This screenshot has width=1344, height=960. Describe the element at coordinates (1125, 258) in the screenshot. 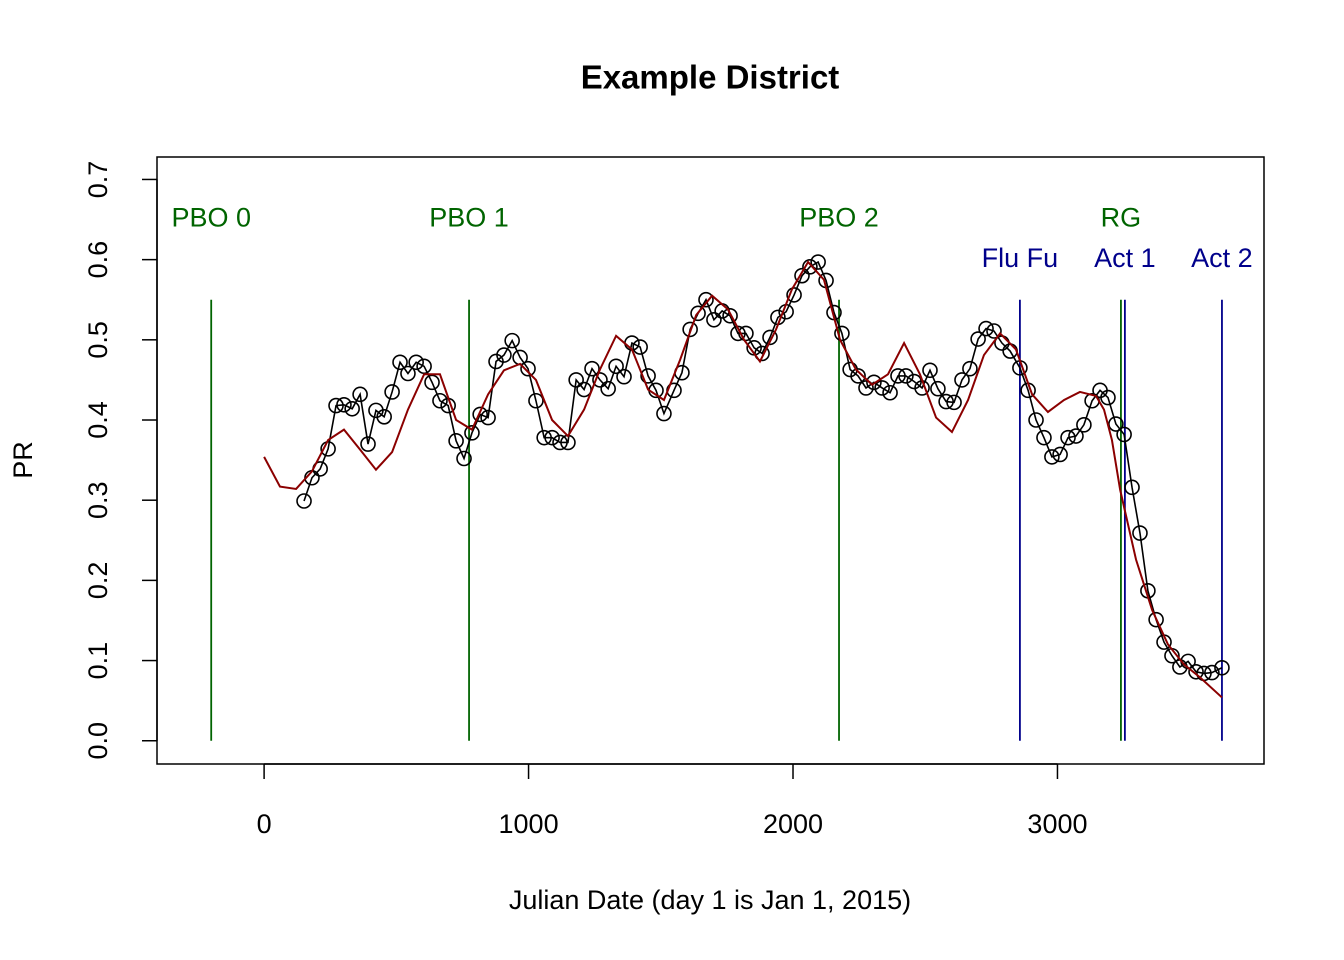

I see `event-label: Act 1` at that location.